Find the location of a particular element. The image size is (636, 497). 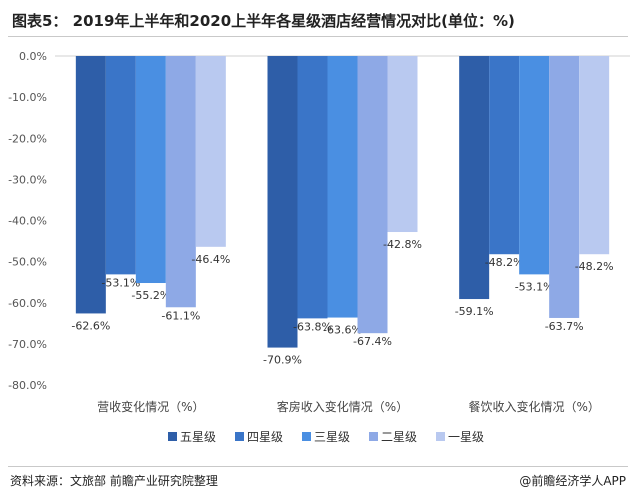

data-label: -59.1% is located at coordinates (474, 311).